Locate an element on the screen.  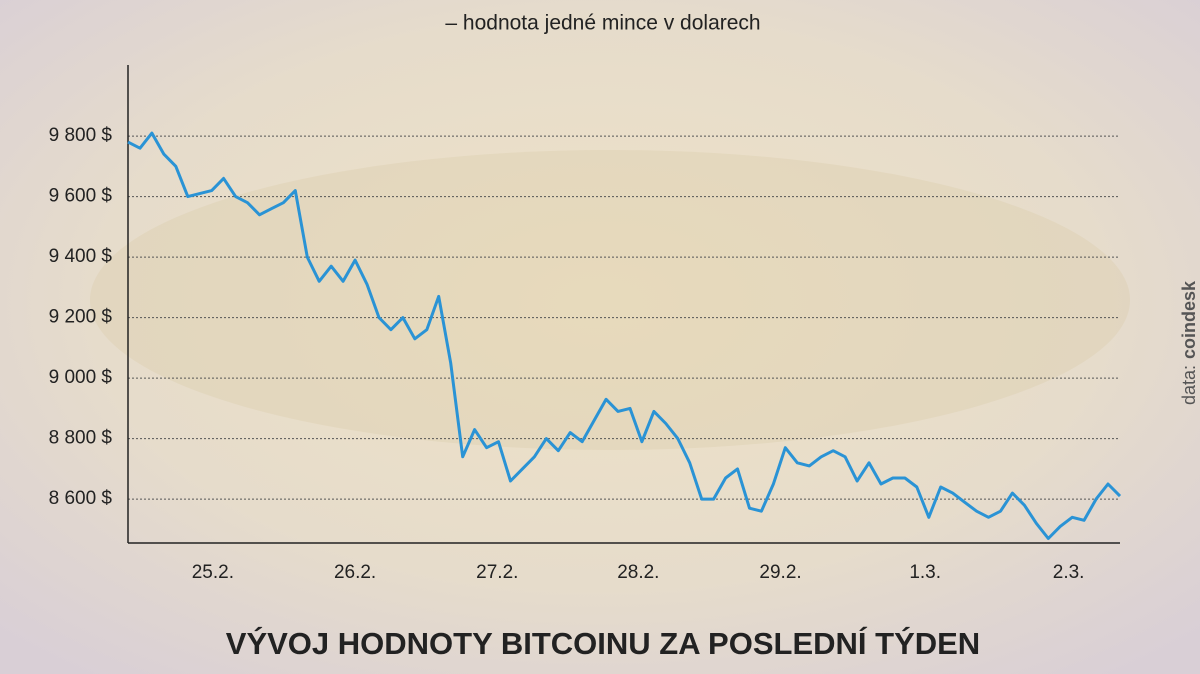
y-tick-label: 9 200 $ is located at coordinates (81, 317).